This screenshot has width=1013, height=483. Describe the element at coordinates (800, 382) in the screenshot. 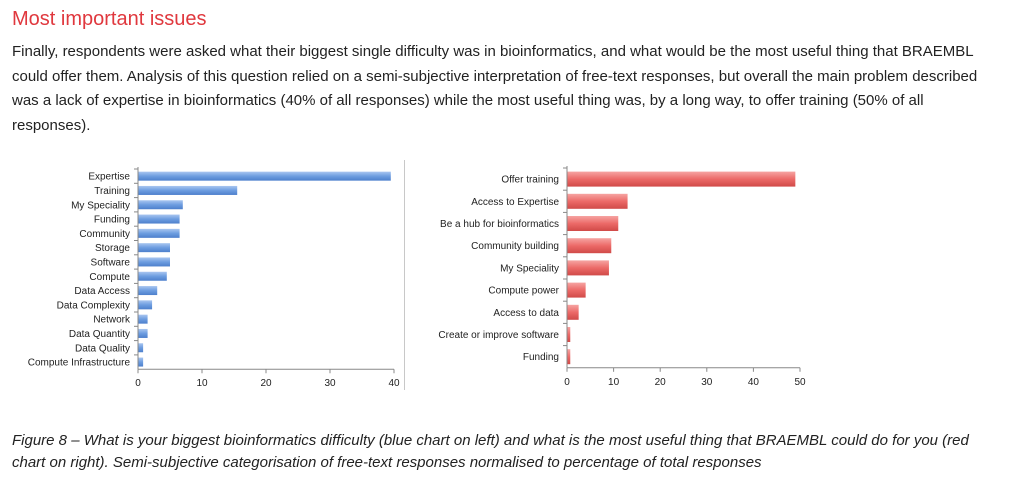

I see `useful-x-tick-label: 50` at that location.